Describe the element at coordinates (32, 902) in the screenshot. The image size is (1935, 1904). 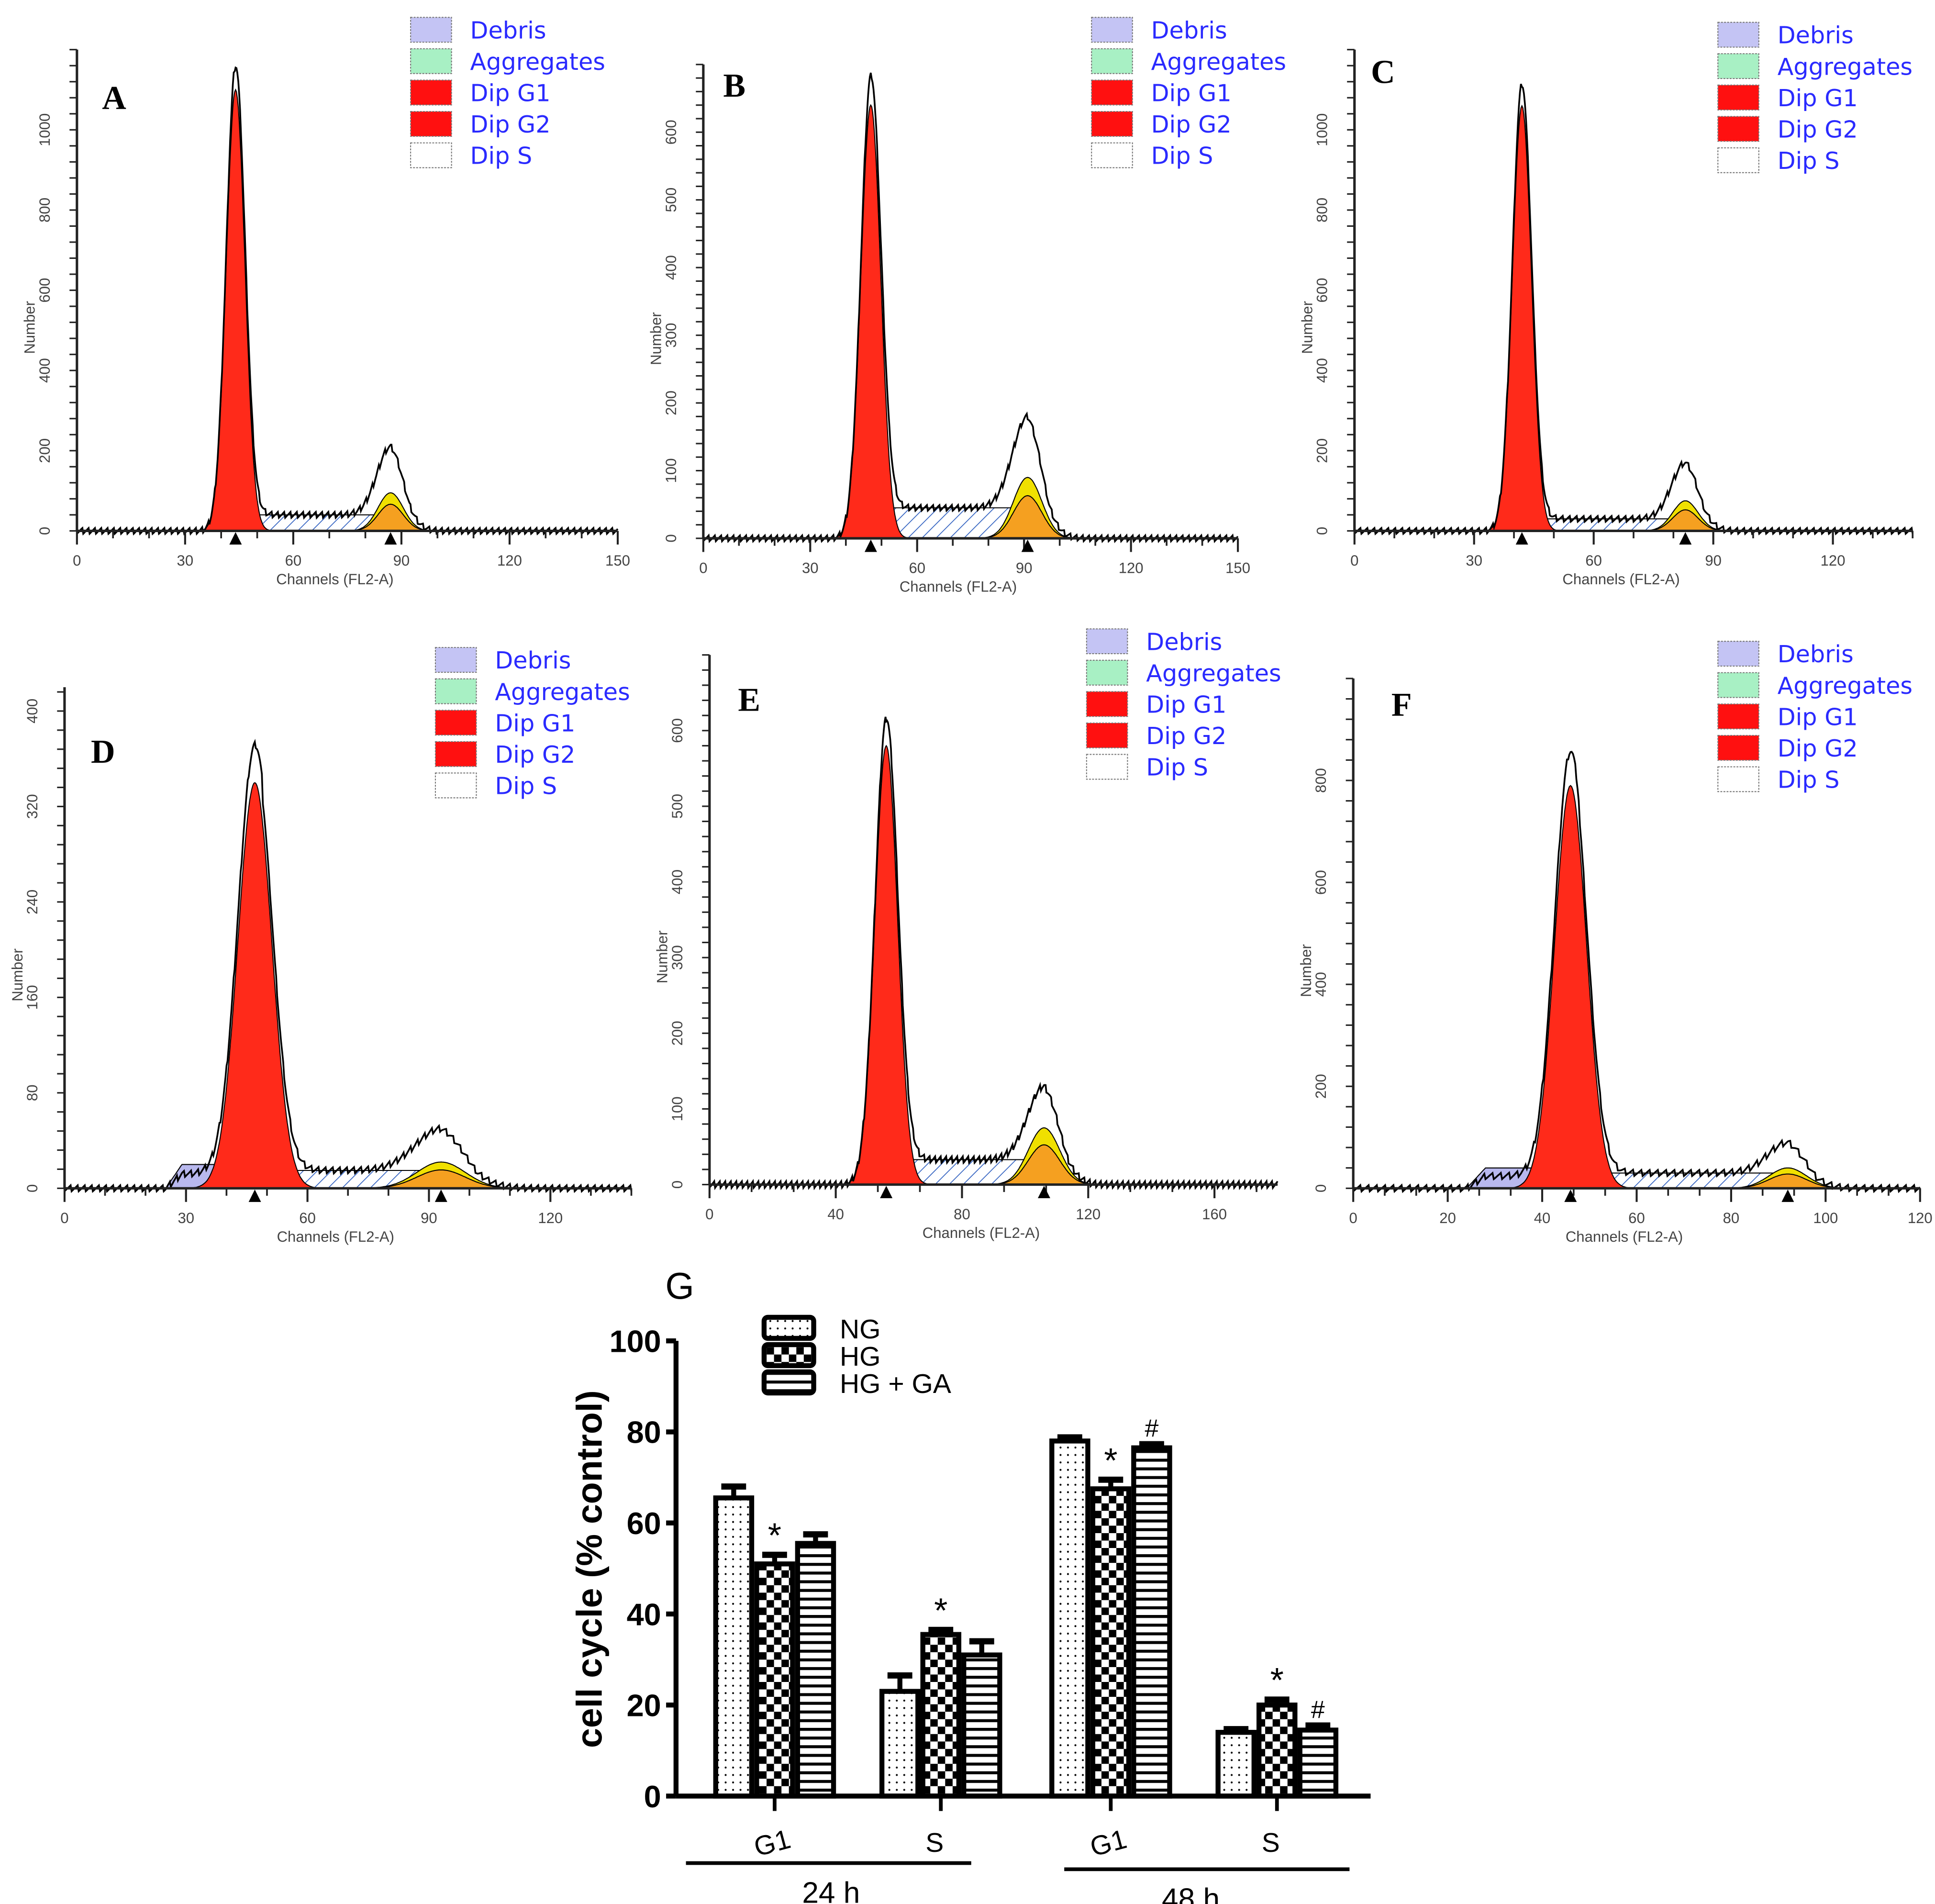
I see `y-tick-label: 240` at that location.